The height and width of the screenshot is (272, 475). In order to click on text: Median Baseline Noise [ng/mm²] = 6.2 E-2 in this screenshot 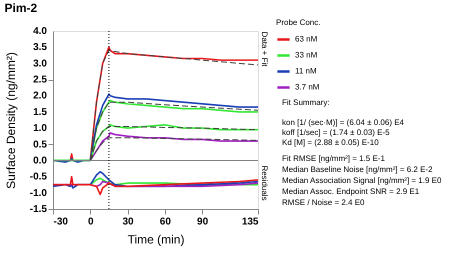, I will do `click(358, 169)`.